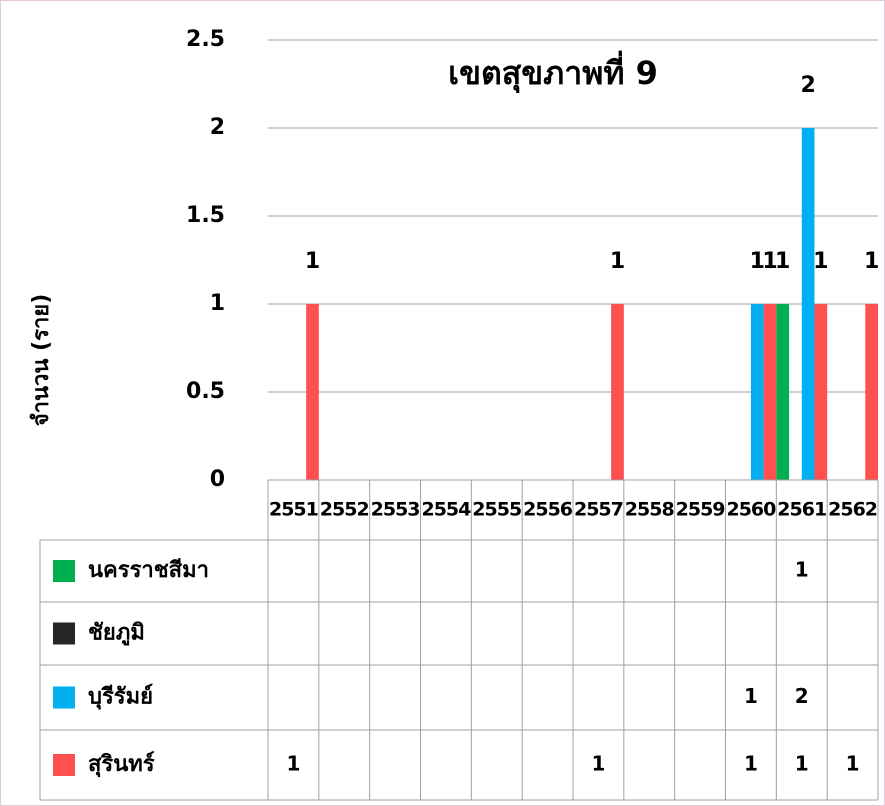  Describe the element at coordinates (801, 510) in the screenshot. I see `x-tick-label: 2561` at that location.